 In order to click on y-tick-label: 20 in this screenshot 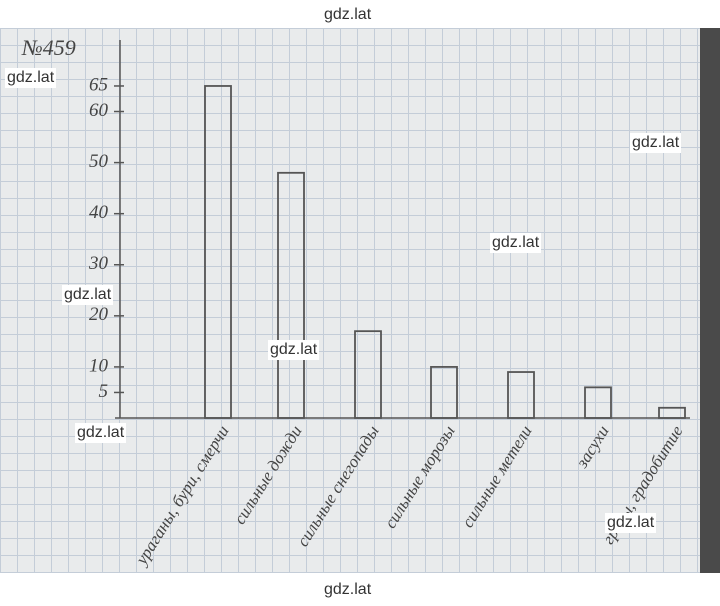, I will do `click(99, 314)`.